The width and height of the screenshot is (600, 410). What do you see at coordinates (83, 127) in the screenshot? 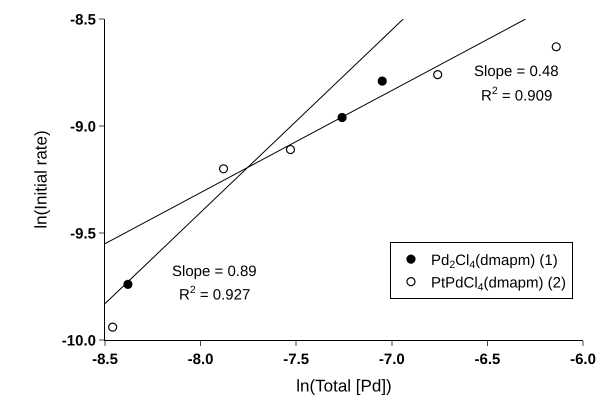
I see `y-tick-label: -9.0` at bounding box center [83, 127].